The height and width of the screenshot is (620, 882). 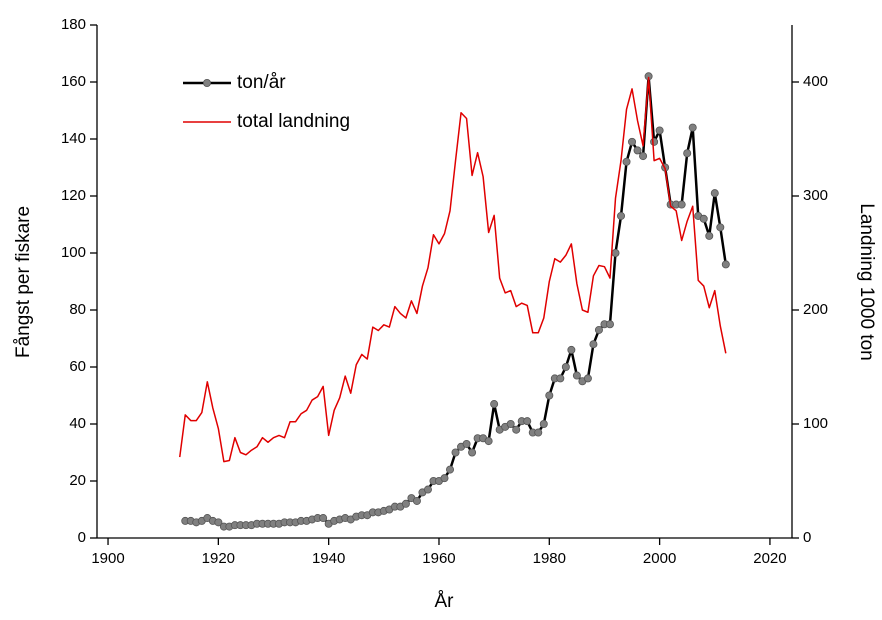 What do you see at coordinates (815, 423) in the screenshot?
I see `y2-tick-label: 100` at bounding box center [815, 423].